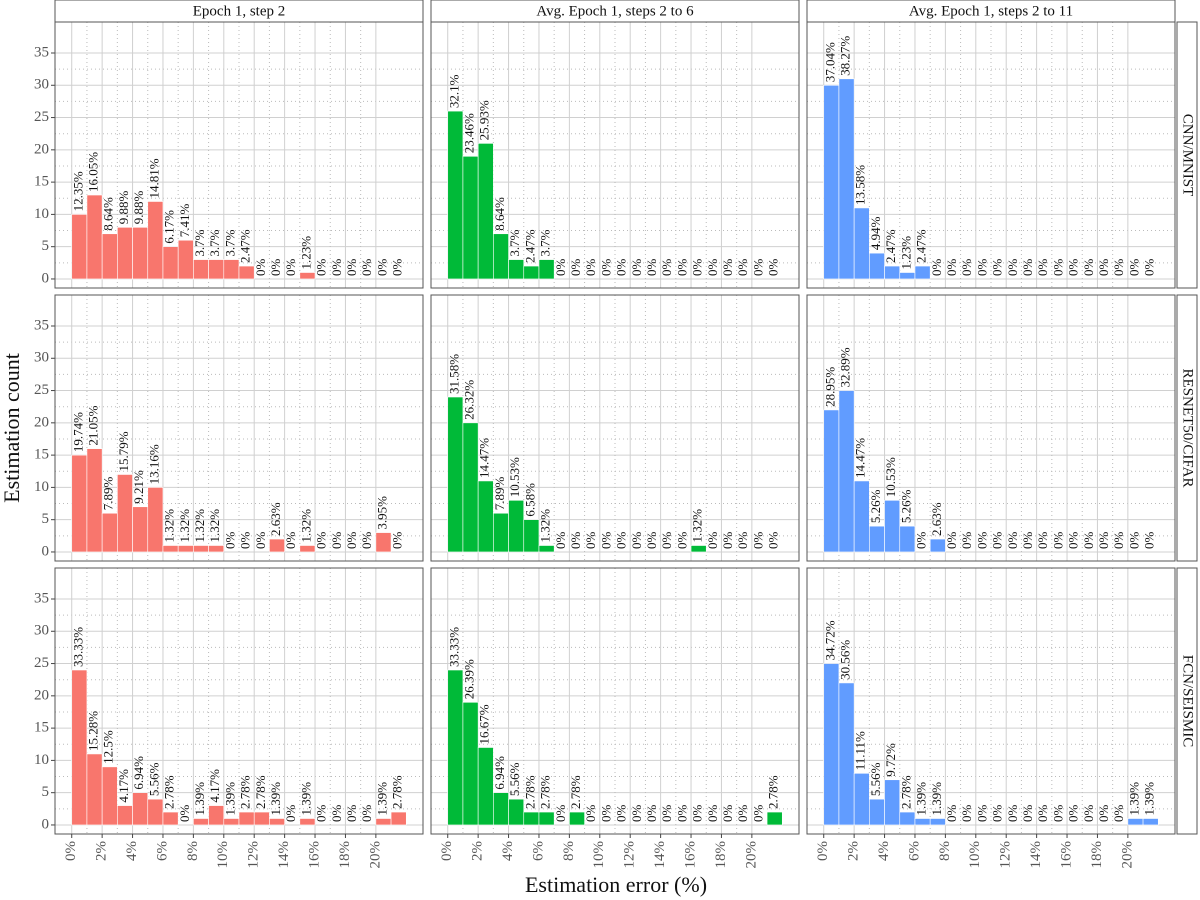 The width and height of the screenshot is (1200, 900). I want to click on bar-label: 26.32%, so click(469, 400).